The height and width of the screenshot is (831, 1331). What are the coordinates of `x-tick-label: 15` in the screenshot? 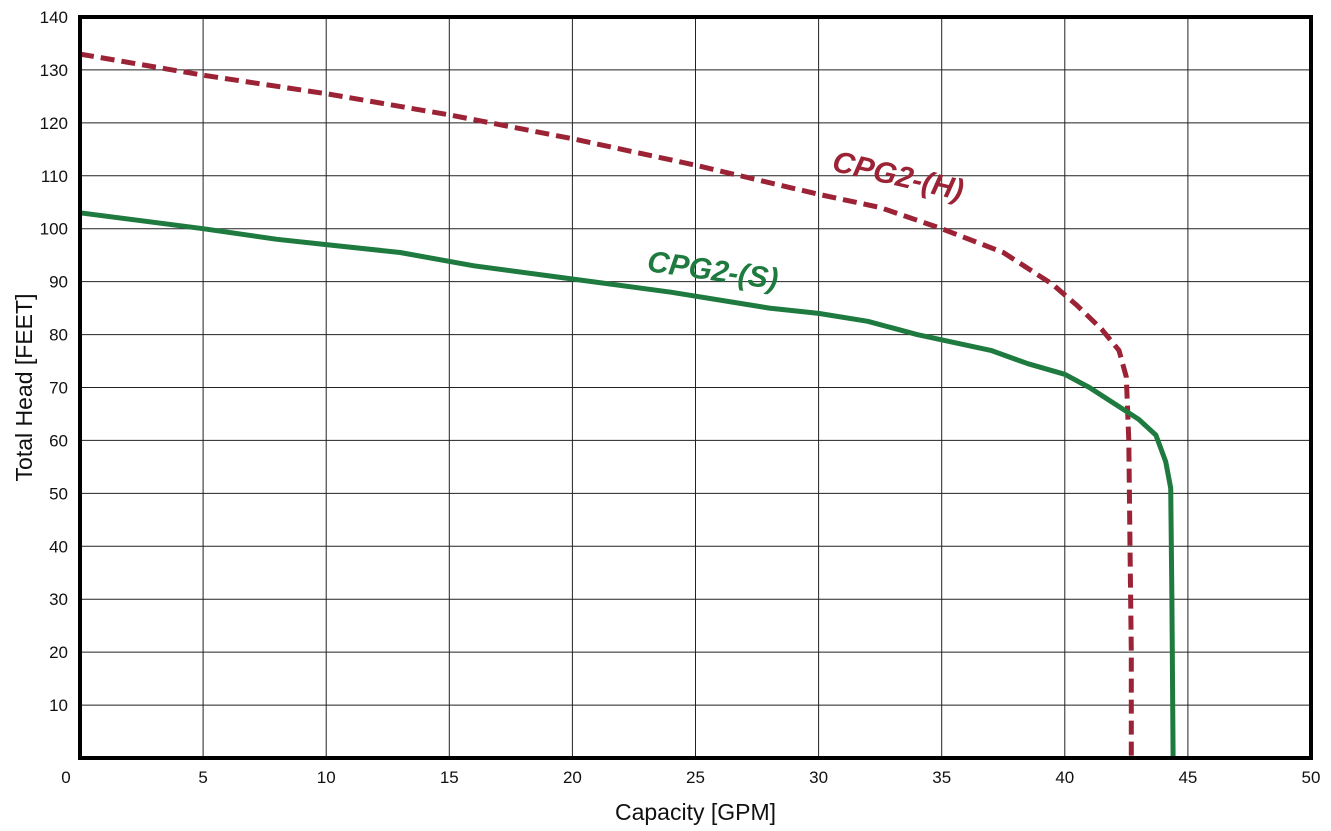 It's located at (449, 777).